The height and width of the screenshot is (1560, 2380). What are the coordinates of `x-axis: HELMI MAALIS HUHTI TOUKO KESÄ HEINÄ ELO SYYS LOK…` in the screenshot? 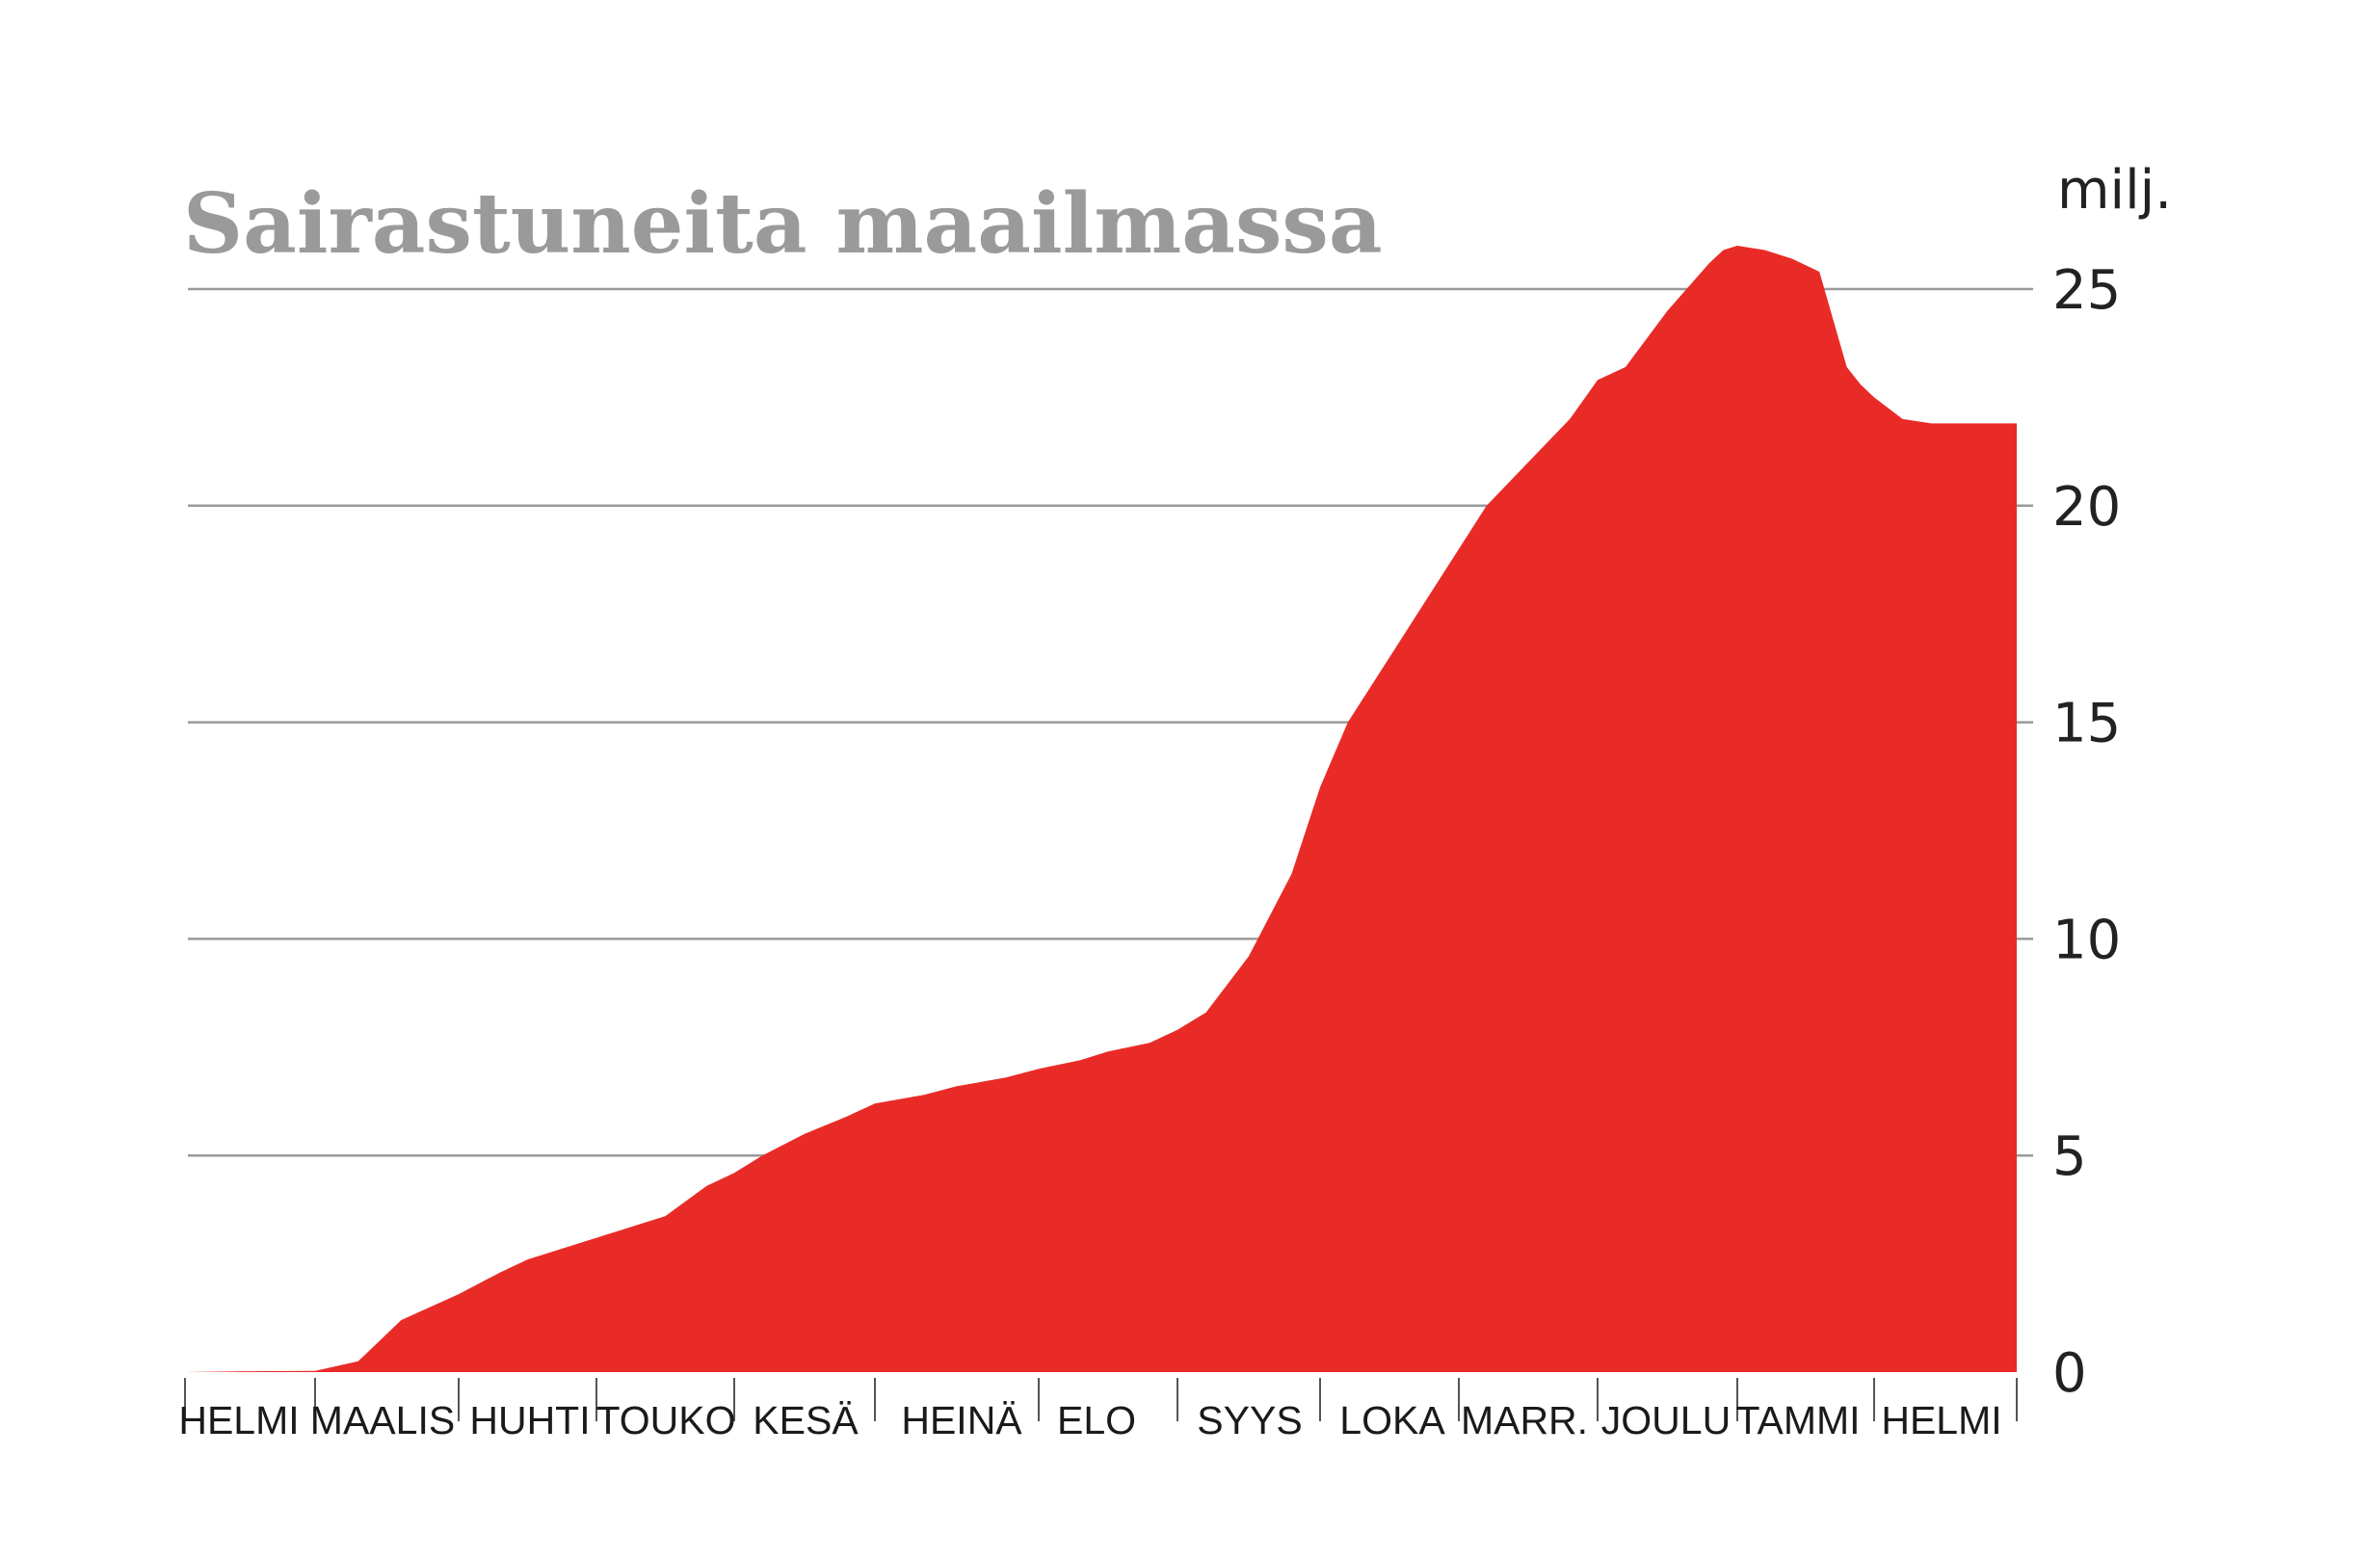 It's located at (1098, 1410).